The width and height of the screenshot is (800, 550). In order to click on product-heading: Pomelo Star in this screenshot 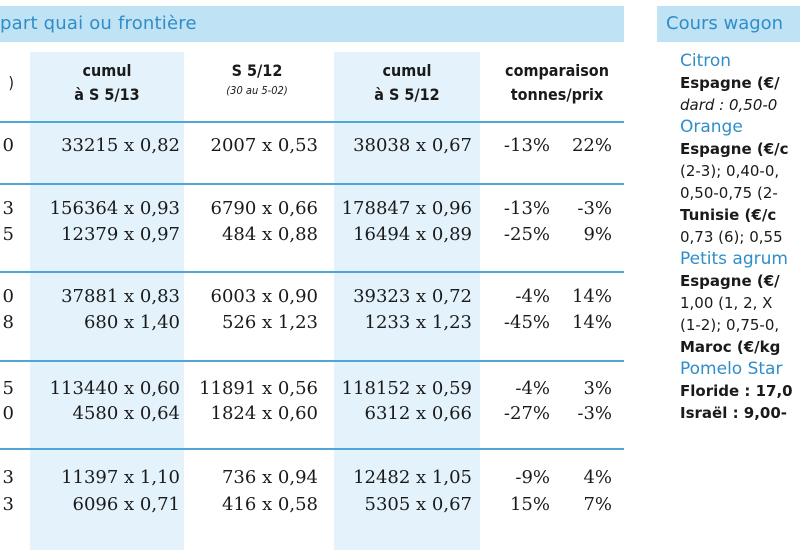, I will do `click(731, 369)`.